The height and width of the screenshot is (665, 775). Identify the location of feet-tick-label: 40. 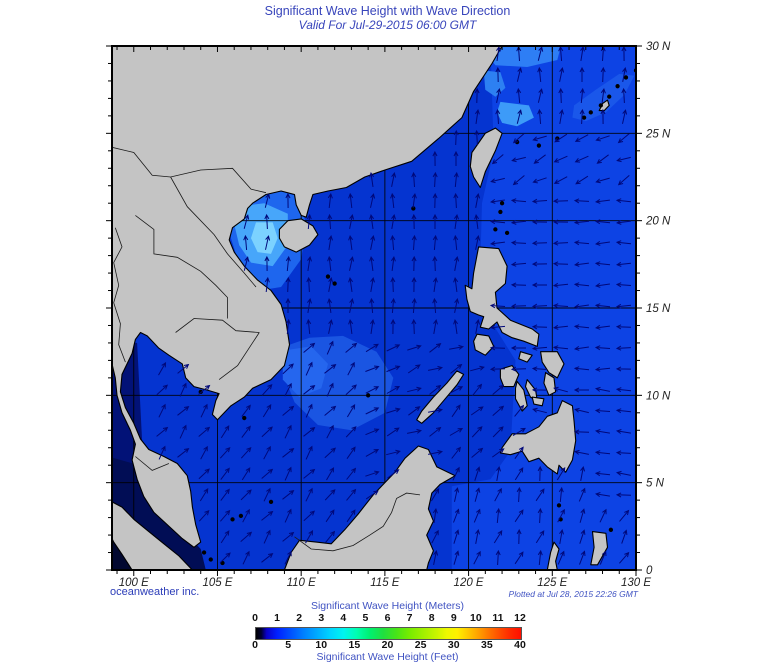
(520, 645).